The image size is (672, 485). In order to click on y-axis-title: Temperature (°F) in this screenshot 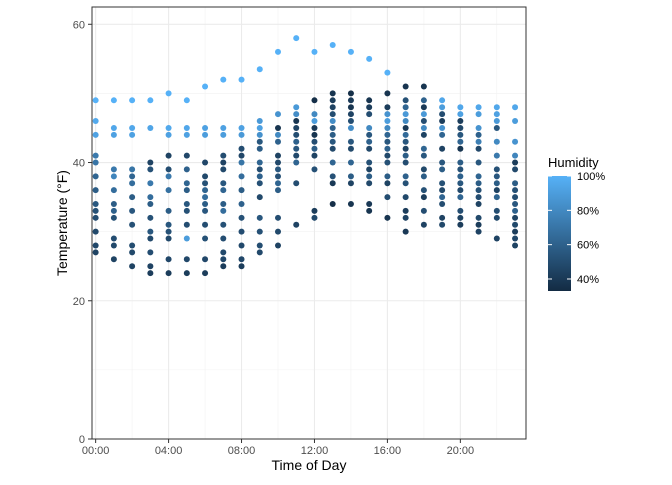, I will do `click(62, 223)`.